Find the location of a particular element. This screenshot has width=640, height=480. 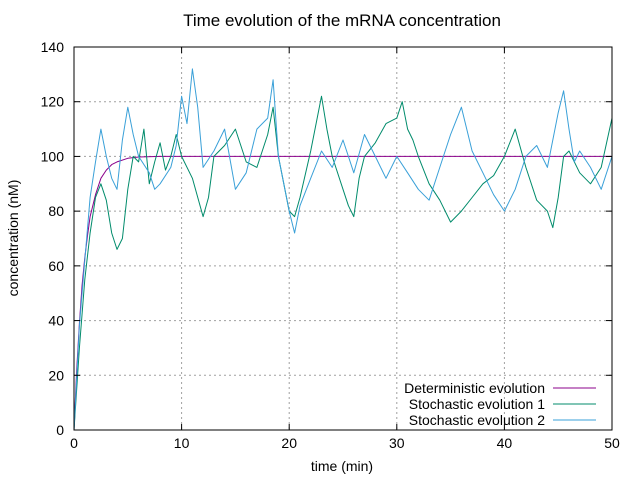

y-tick-label: 20 is located at coordinates (56, 375).